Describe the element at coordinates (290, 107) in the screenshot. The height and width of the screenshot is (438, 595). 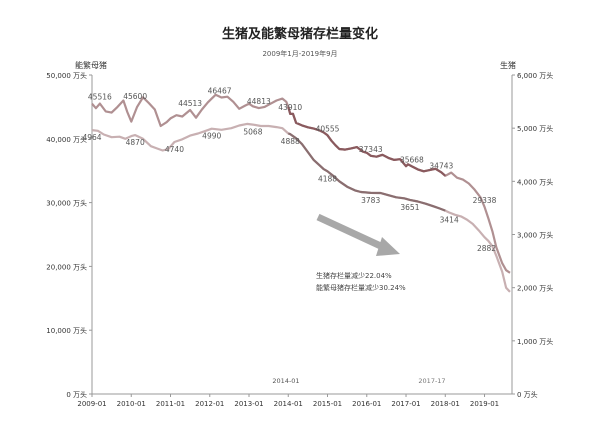
I see `data-label-sows: 43910` at that location.